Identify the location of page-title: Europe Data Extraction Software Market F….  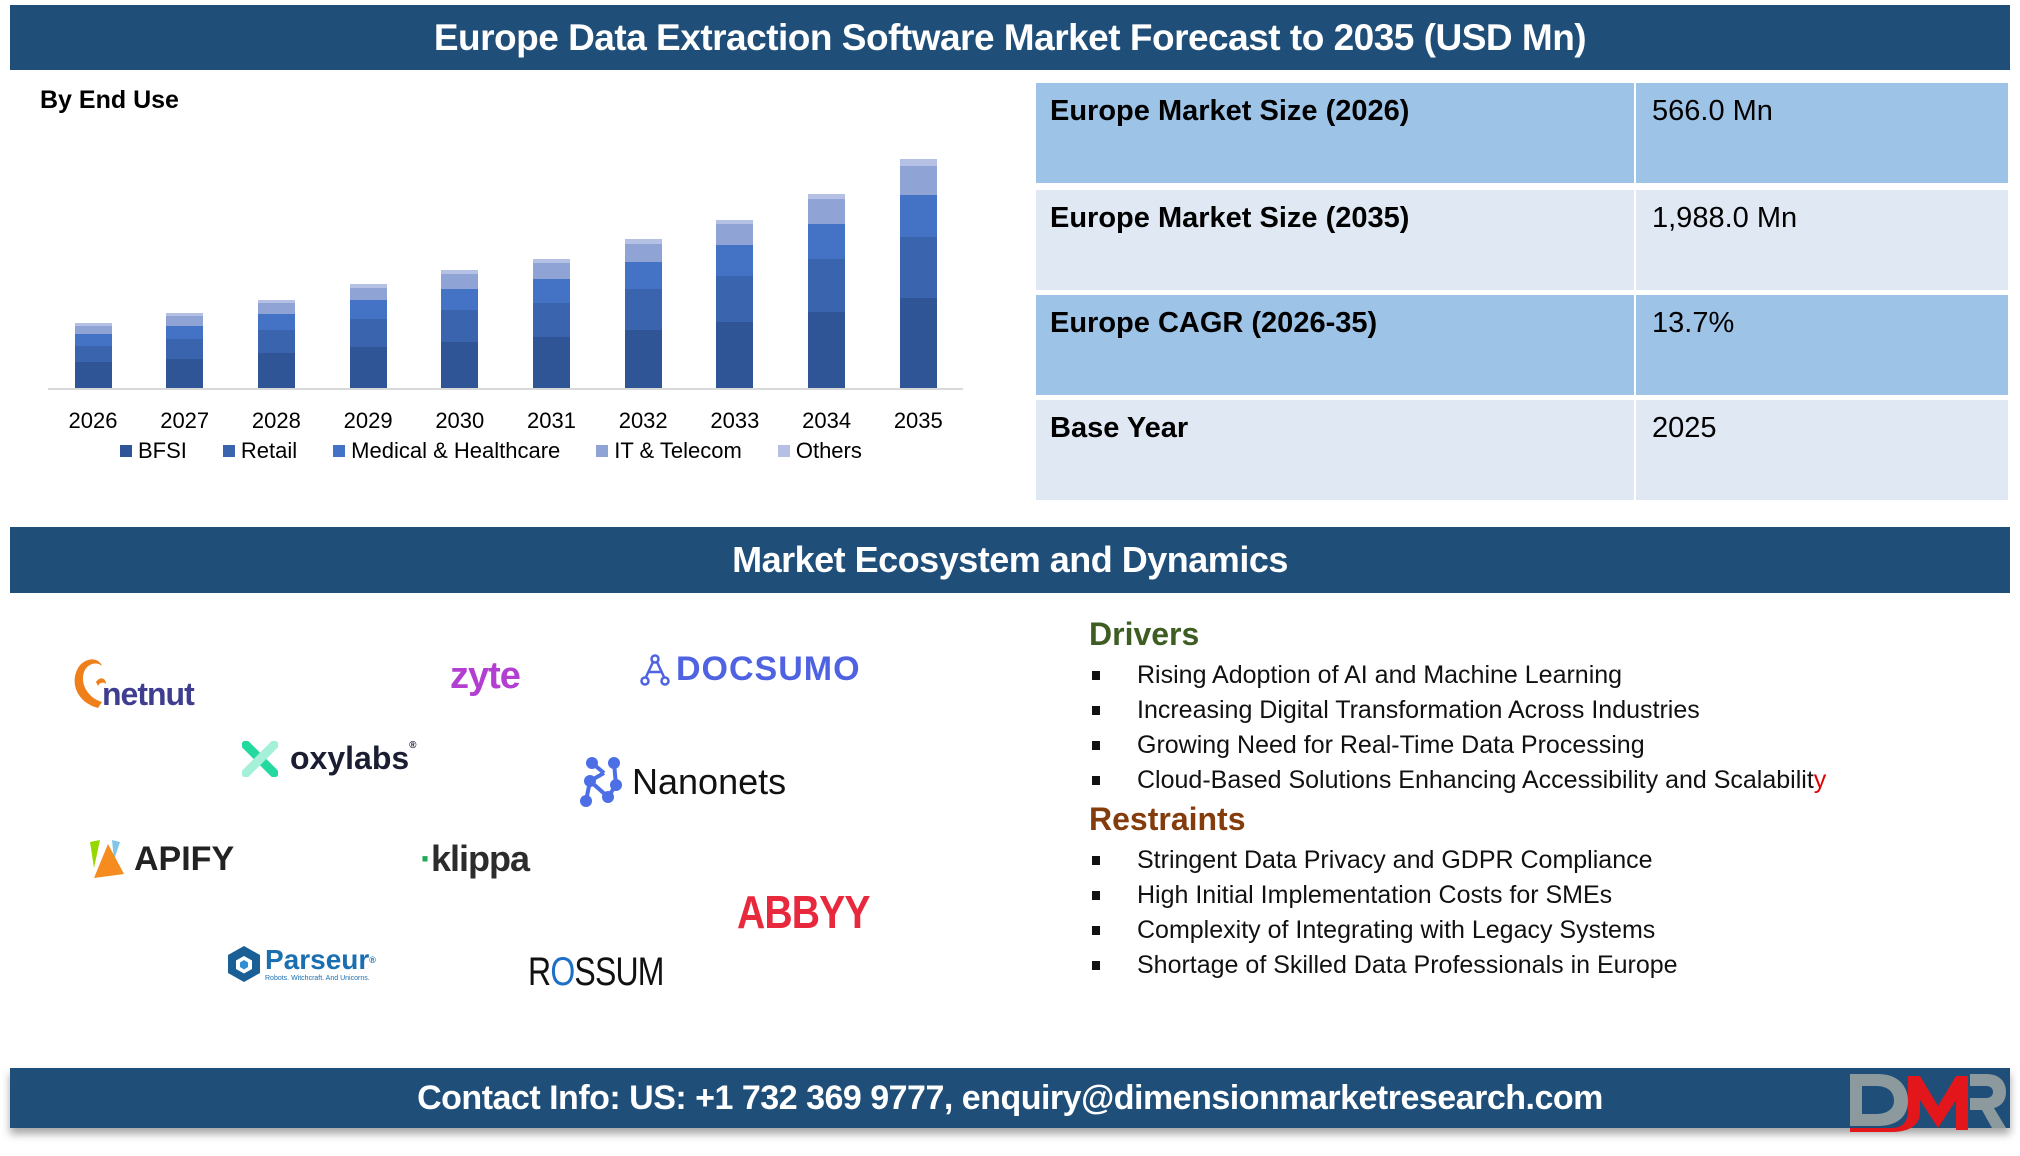
(1010, 37).